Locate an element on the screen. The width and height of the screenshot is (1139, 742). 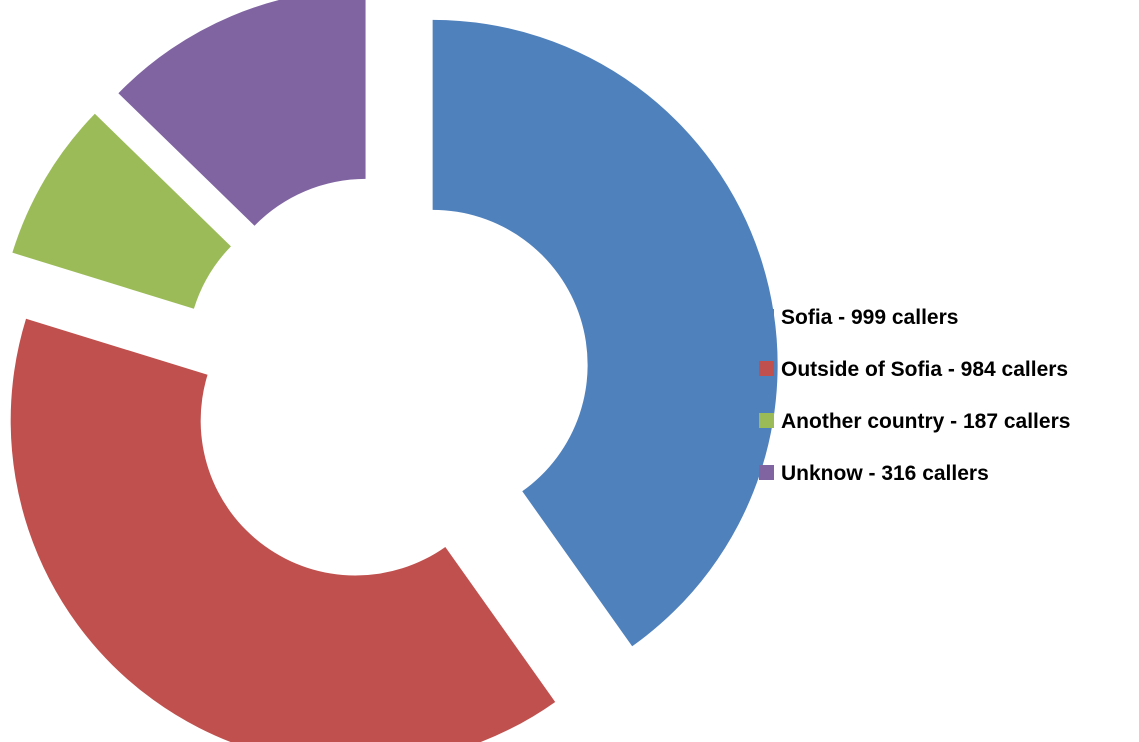
legend-label-sofia: Sofia - 999 callers is located at coordinates (869, 317).